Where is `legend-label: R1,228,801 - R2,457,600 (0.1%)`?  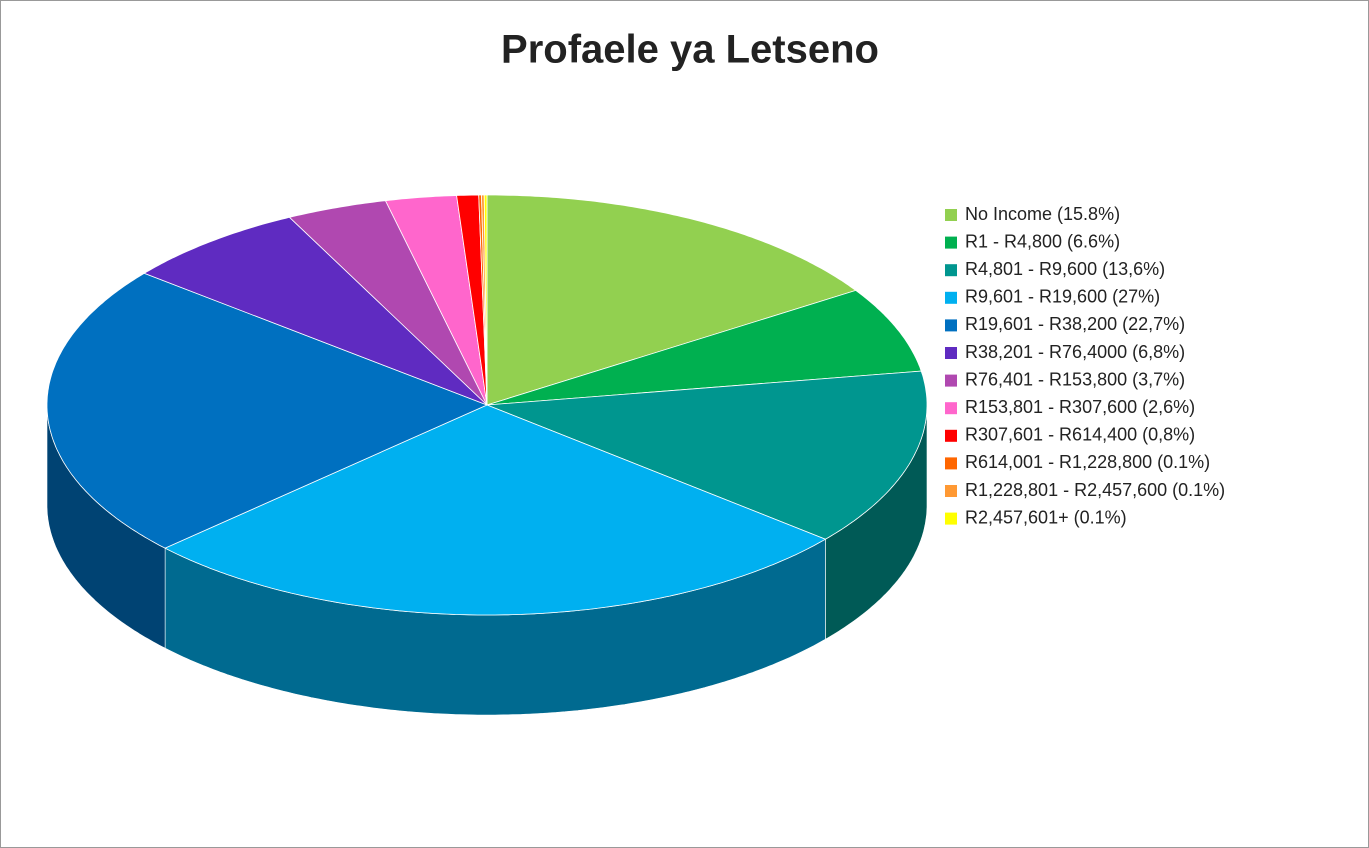 legend-label: R1,228,801 - R2,457,600 (0.1%) is located at coordinates (1095, 490).